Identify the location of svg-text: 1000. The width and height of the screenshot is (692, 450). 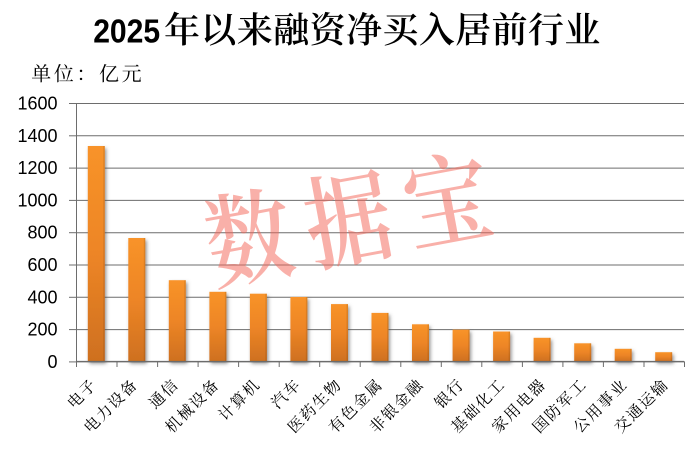
(37, 200).